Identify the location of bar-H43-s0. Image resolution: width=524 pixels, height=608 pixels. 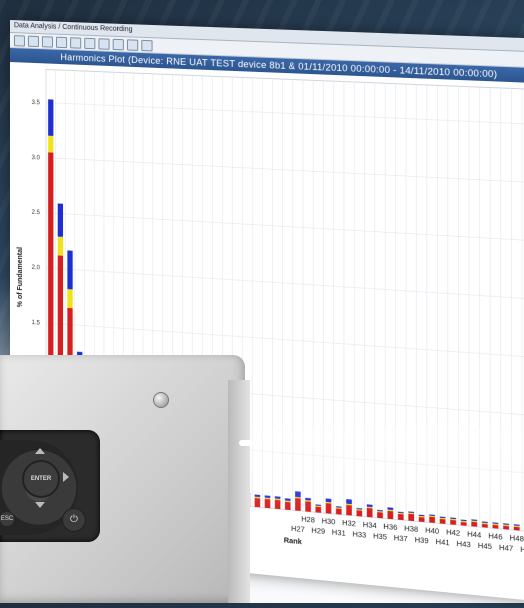
(464, 524).